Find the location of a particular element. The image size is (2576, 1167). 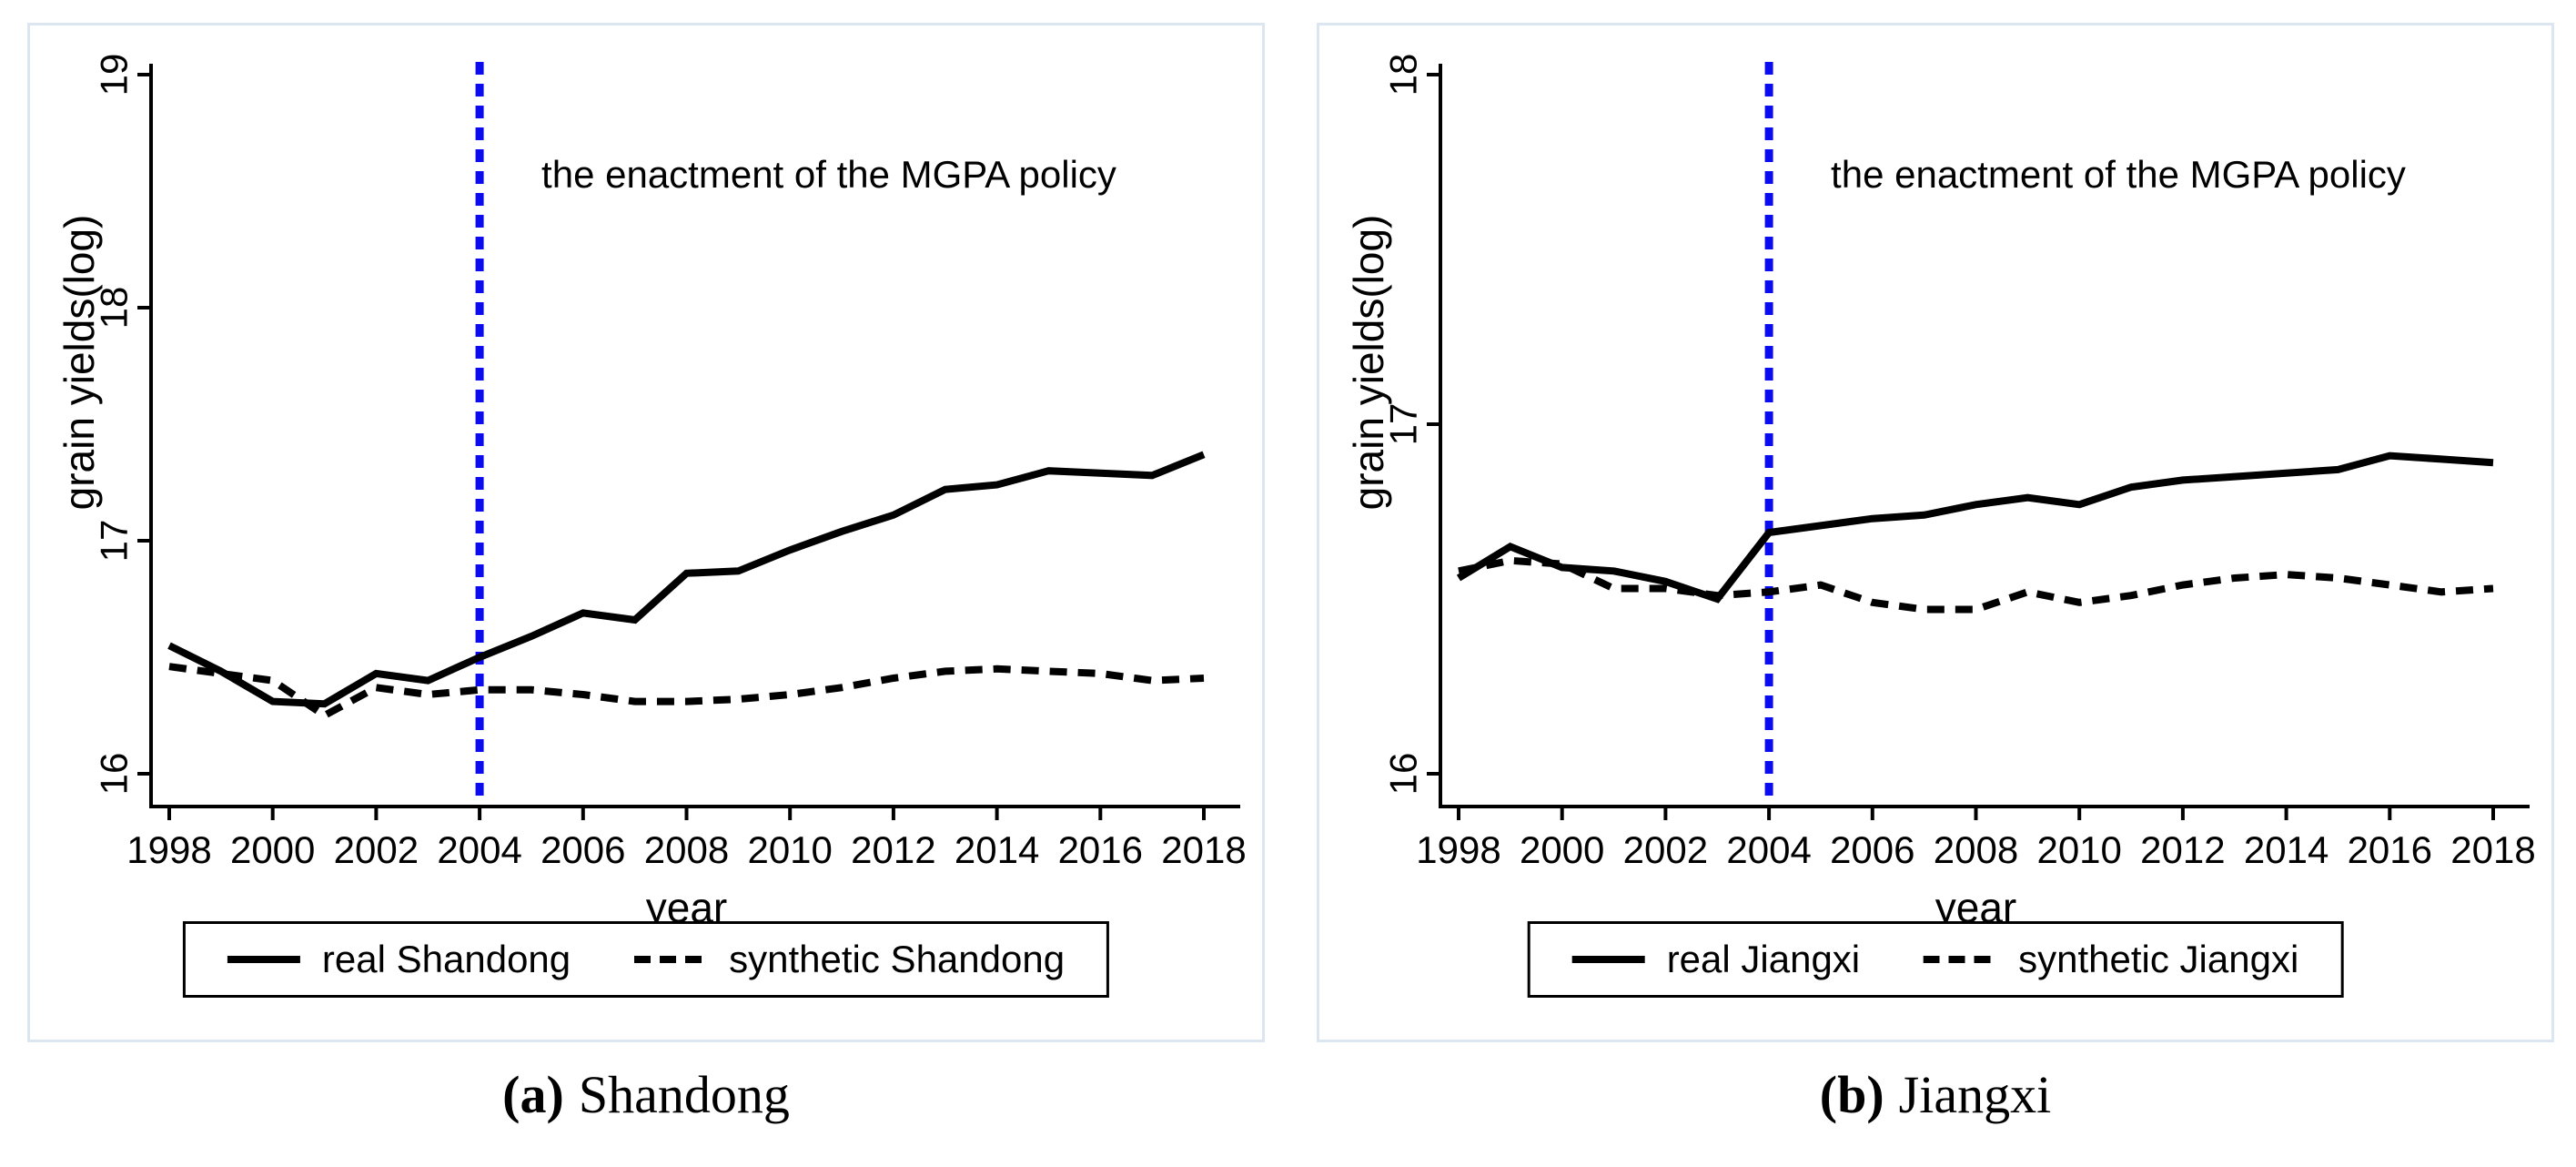

legend-label-synthetic-jiangxi: synthetic Jiangxi is located at coordinates (2158, 959).